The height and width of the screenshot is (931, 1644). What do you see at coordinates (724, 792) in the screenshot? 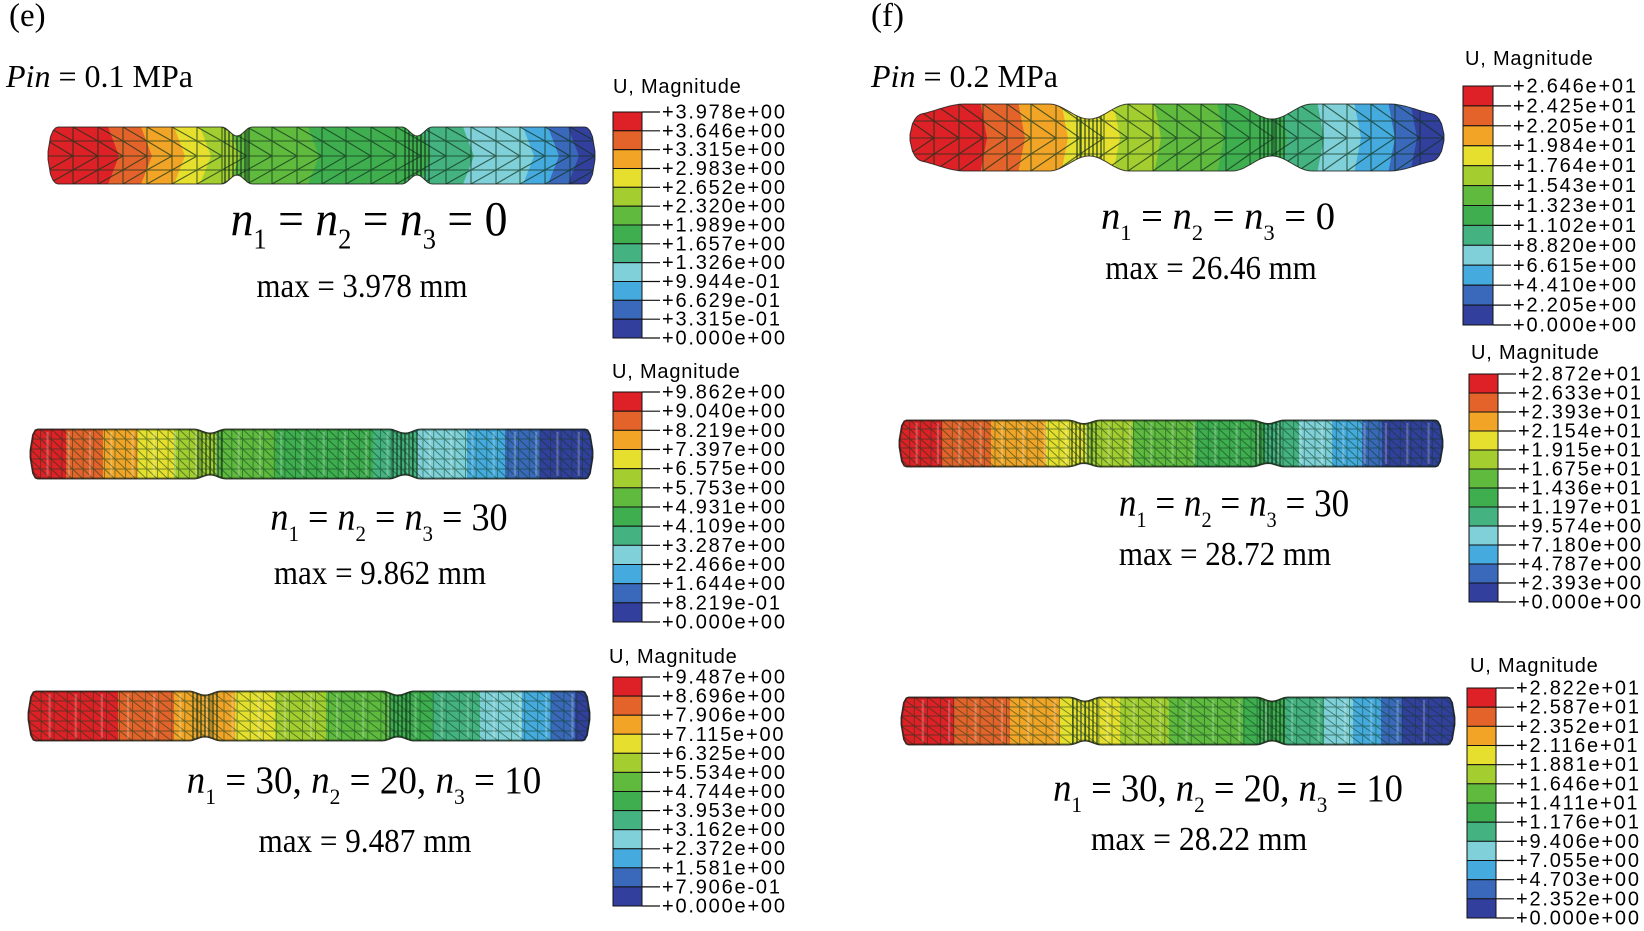
I see `svg-text: +4.744e+00` at bounding box center [724, 792].